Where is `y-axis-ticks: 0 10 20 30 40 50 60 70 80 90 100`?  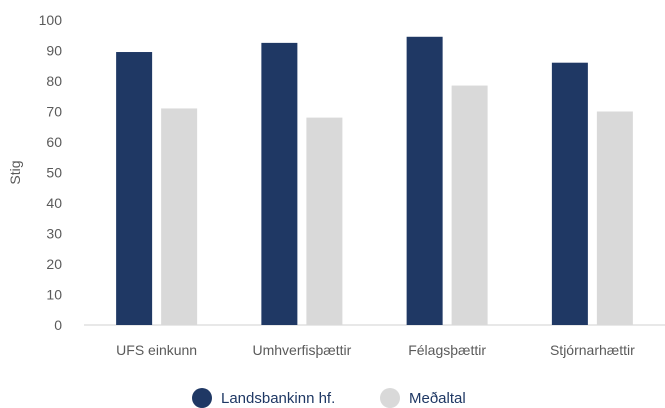 y-axis-ticks: 0 10 20 30 40 50 60 70 80 90 100 is located at coordinates (51, 172).